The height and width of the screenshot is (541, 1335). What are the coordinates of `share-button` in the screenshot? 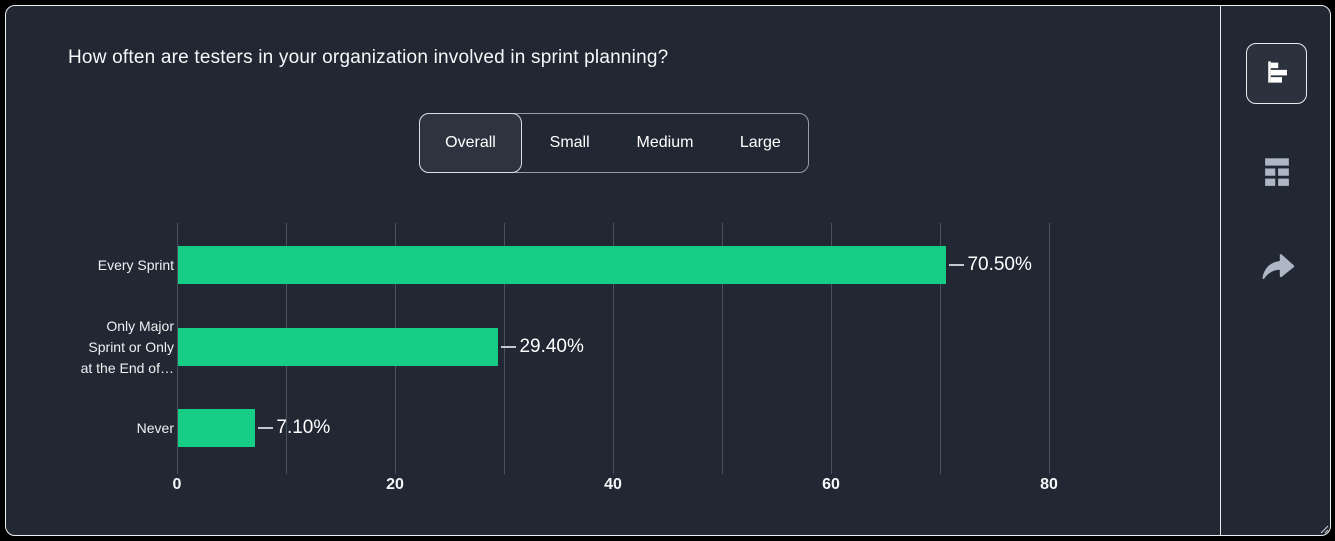 It's located at (1277, 268).